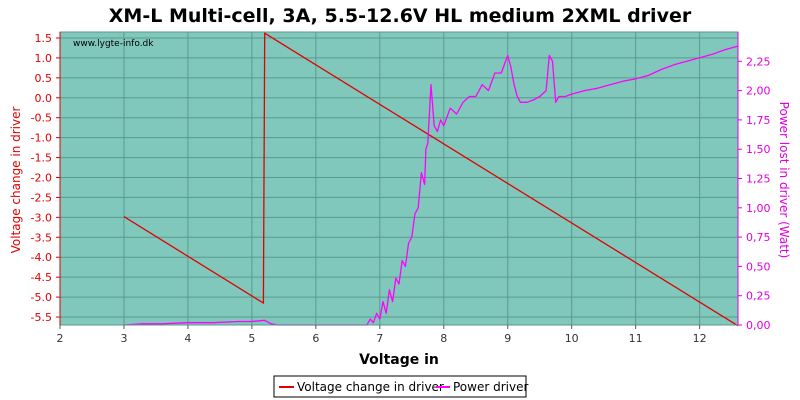  I want to click on x-tick-label: 11, so click(636, 338).